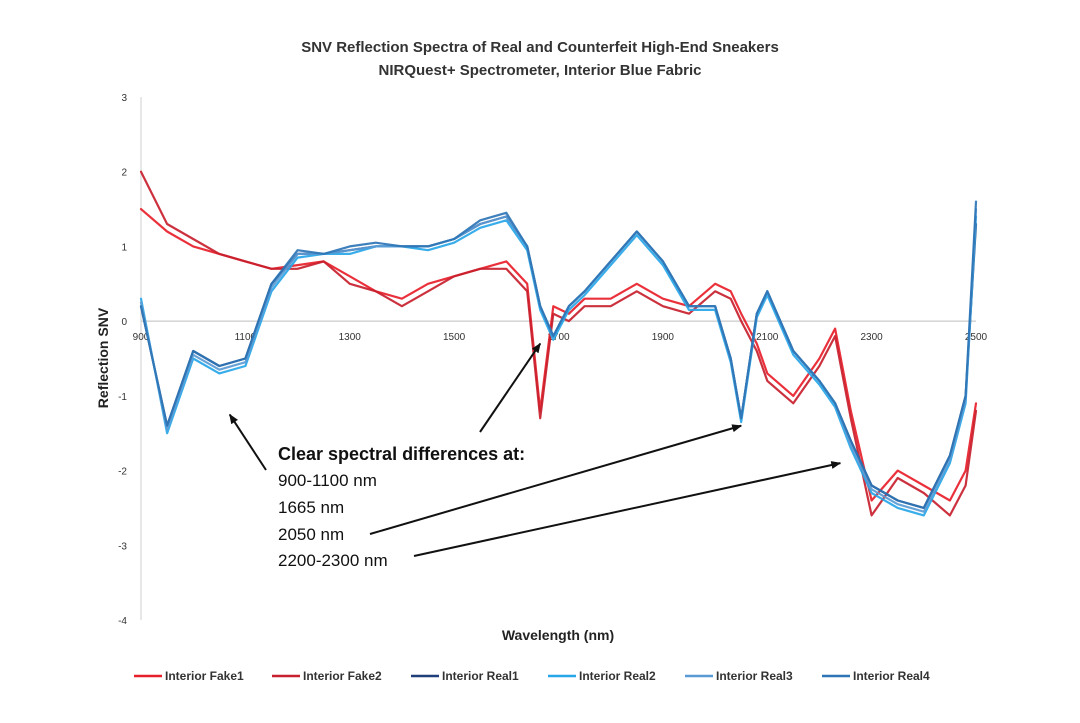 The image size is (1080, 723). I want to click on y-tick-label: 2, so click(124, 173).